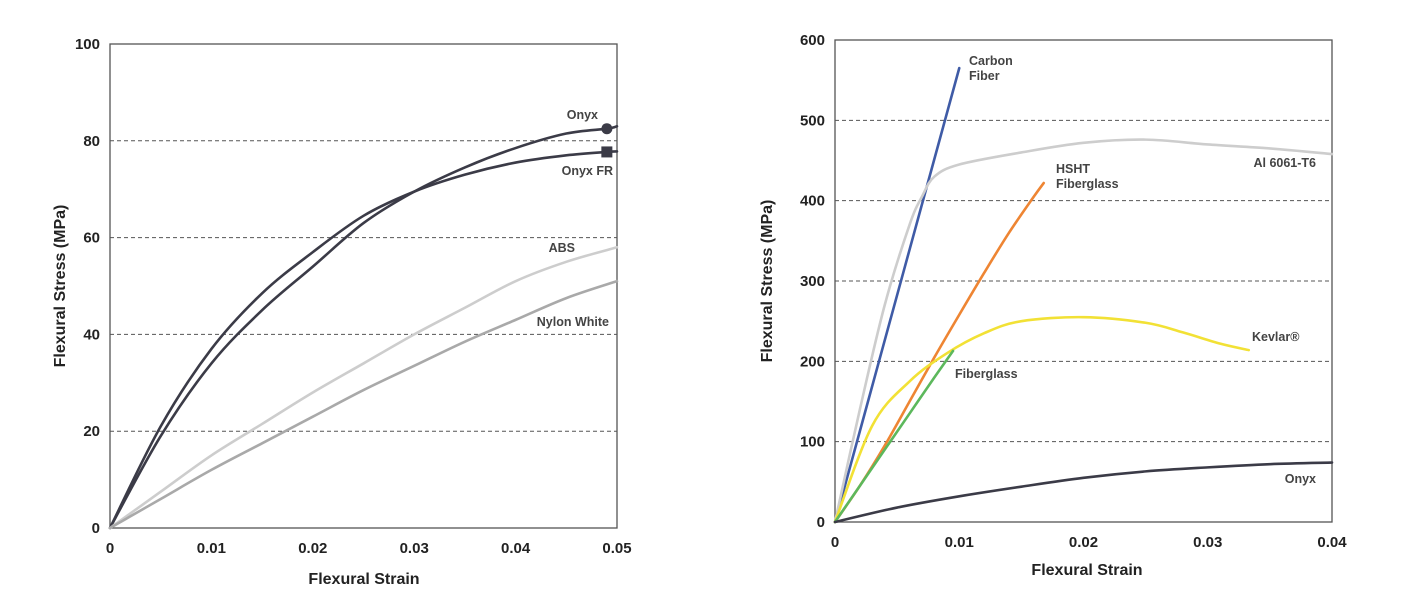  I want to click on right-label-al-6061-t6: Al 6061-T6, so click(1284, 163).